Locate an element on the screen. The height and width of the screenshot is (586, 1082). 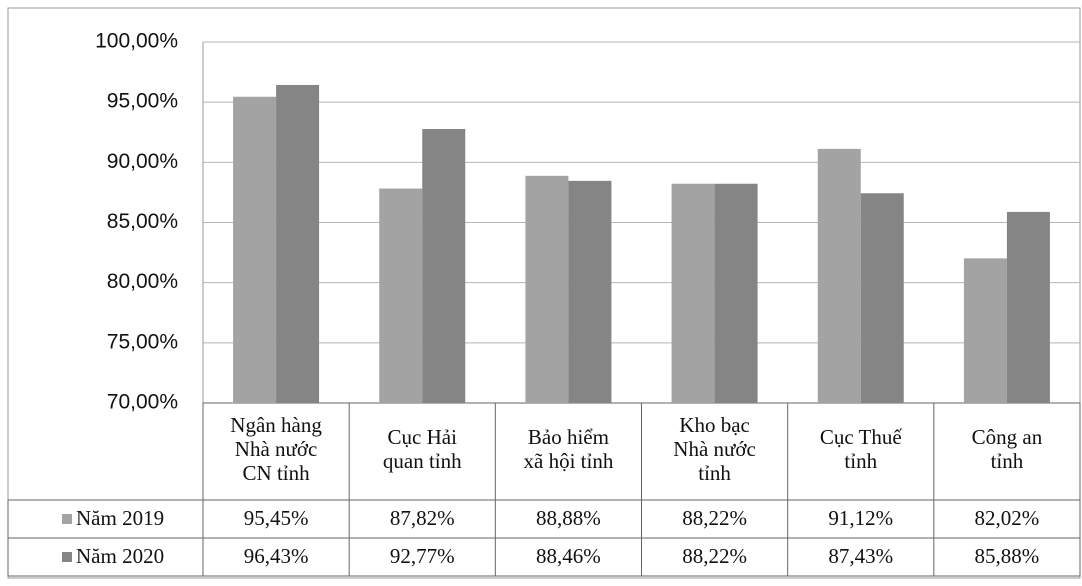
x-tick-label: Ngân hàng Nhà nước CN tỉnh is located at coordinates (276, 449).